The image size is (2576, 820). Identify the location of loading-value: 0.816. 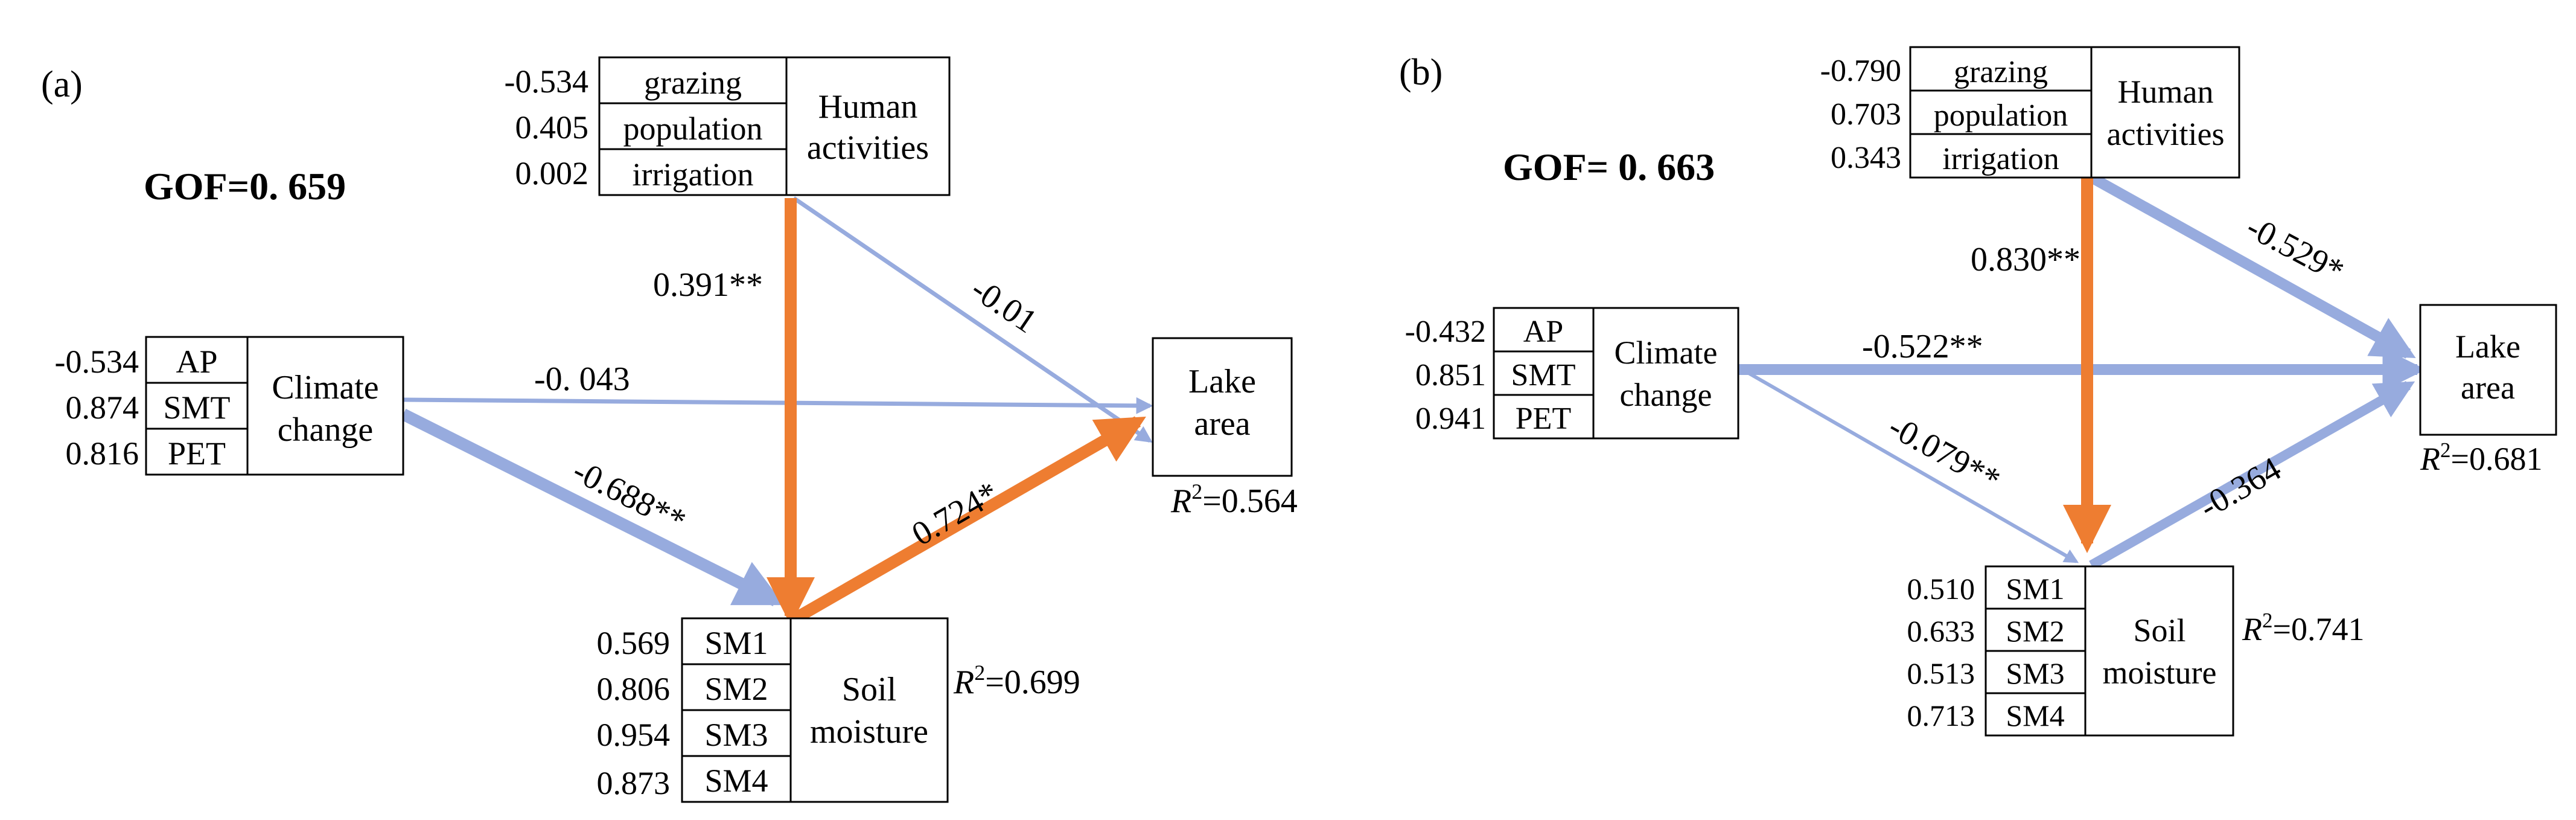
(102, 453).